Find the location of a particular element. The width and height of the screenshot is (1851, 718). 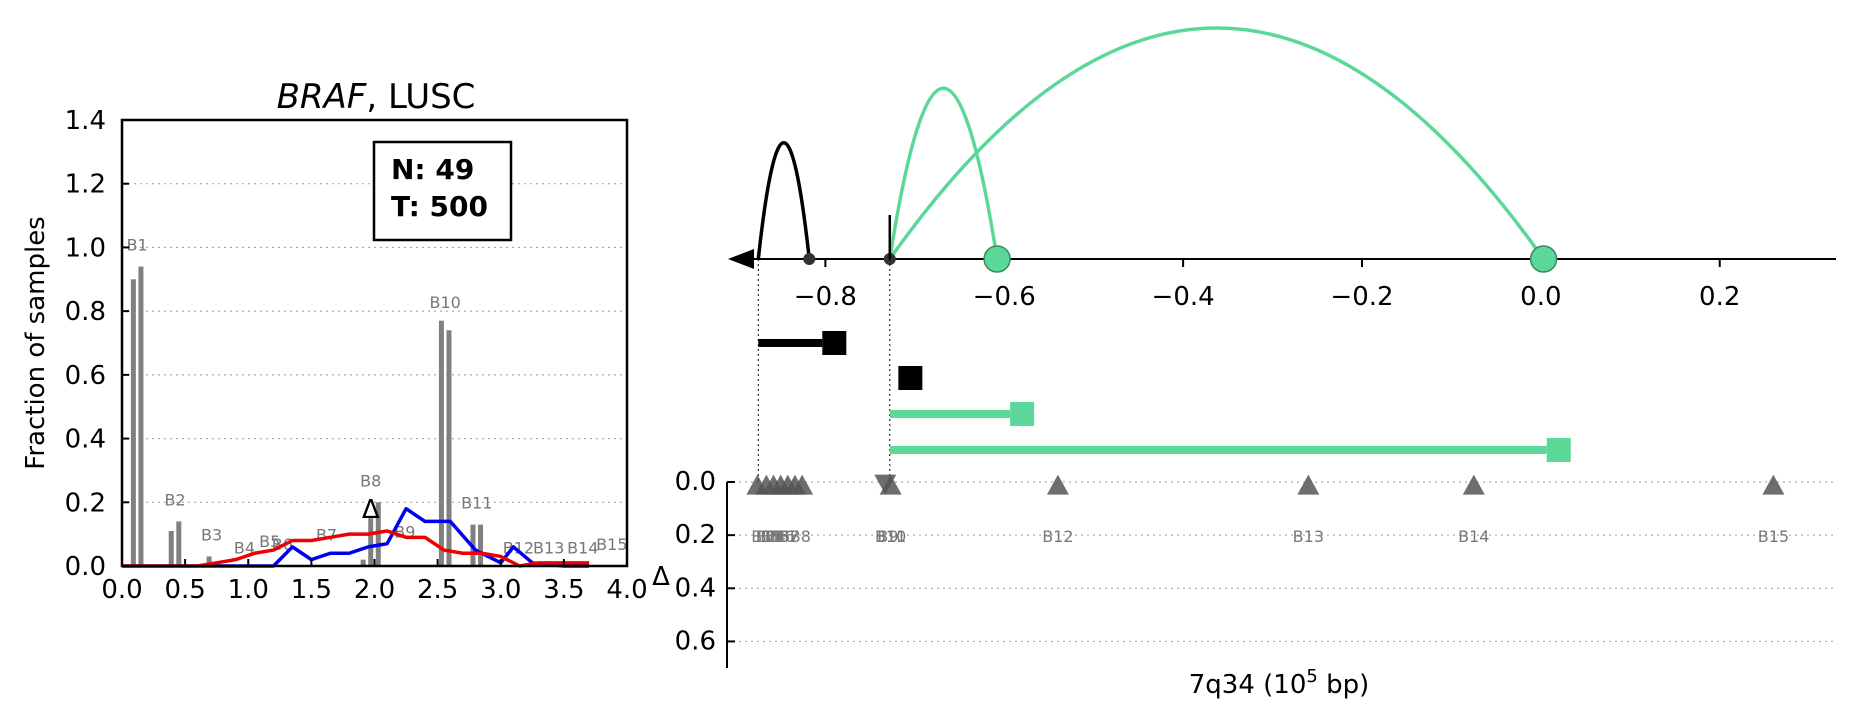

y-tick-label: 1.0 is located at coordinates (85, 248).